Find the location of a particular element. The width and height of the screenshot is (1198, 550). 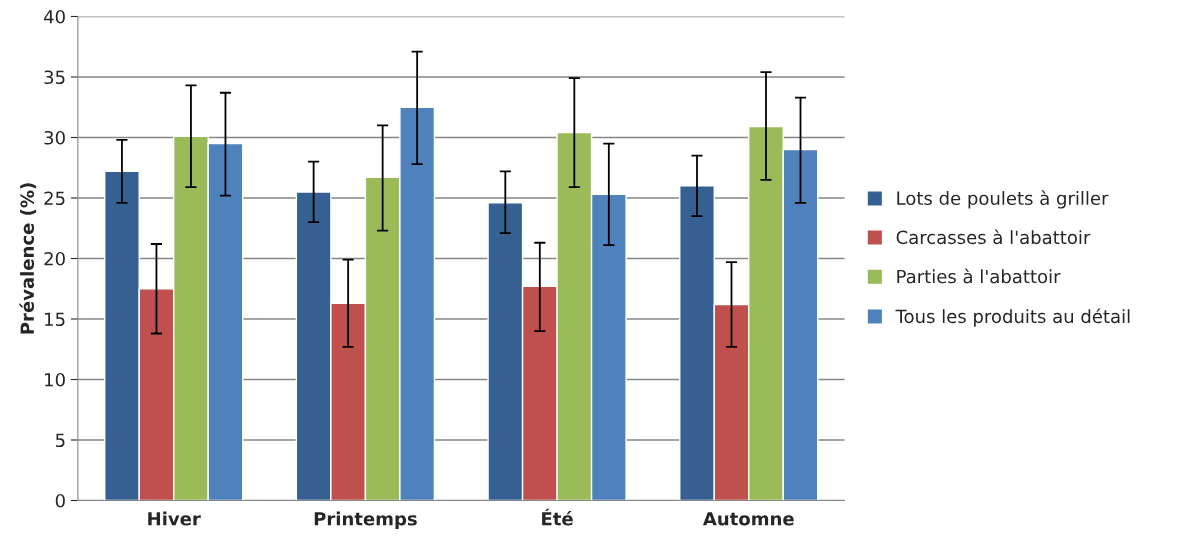

y-tick-label: 5 is located at coordinates (60, 440).